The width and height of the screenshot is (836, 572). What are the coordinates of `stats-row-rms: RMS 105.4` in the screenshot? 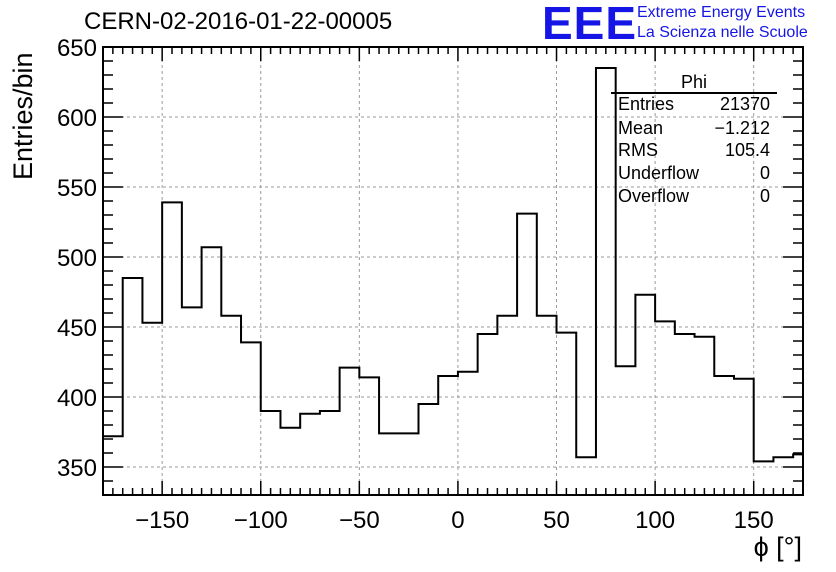 It's located at (694, 150).